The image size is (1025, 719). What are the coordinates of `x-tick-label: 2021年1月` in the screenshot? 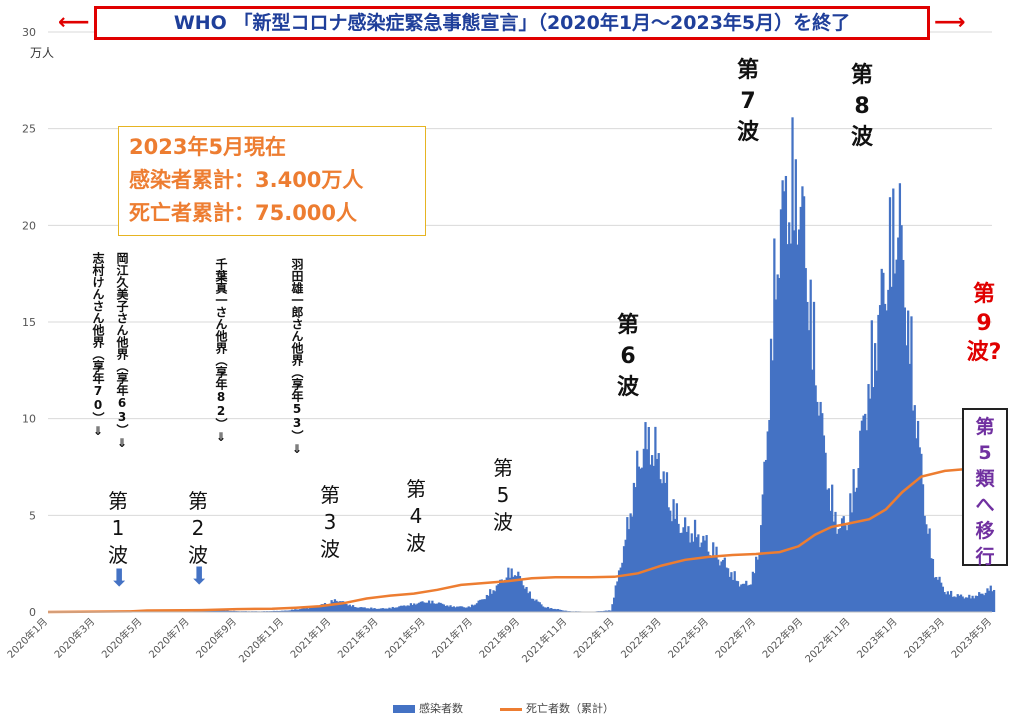 It's located at (310, 638).